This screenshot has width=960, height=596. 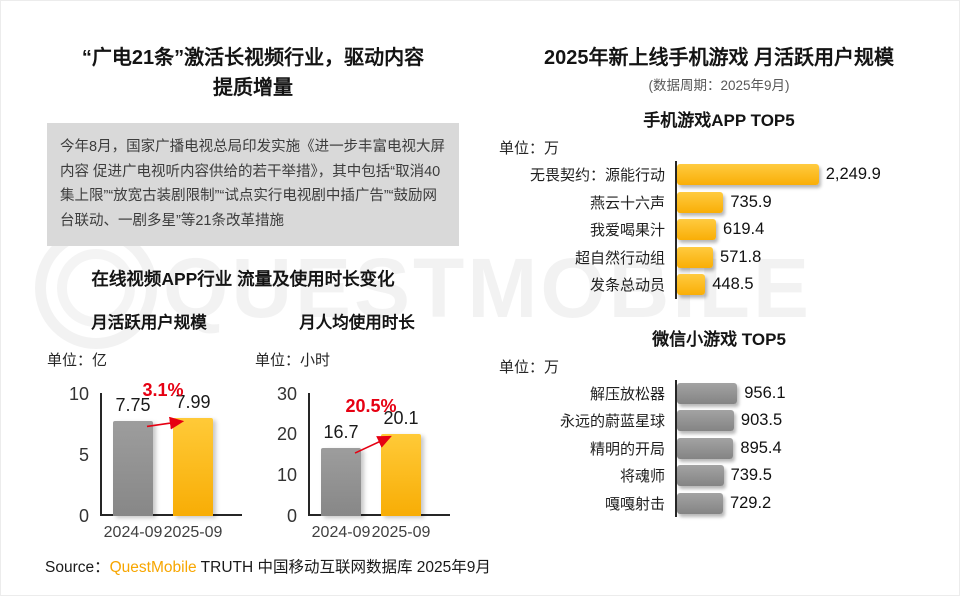 I want to click on row-category-label: 无畏契约：源能行动, so click(x=597, y=176).